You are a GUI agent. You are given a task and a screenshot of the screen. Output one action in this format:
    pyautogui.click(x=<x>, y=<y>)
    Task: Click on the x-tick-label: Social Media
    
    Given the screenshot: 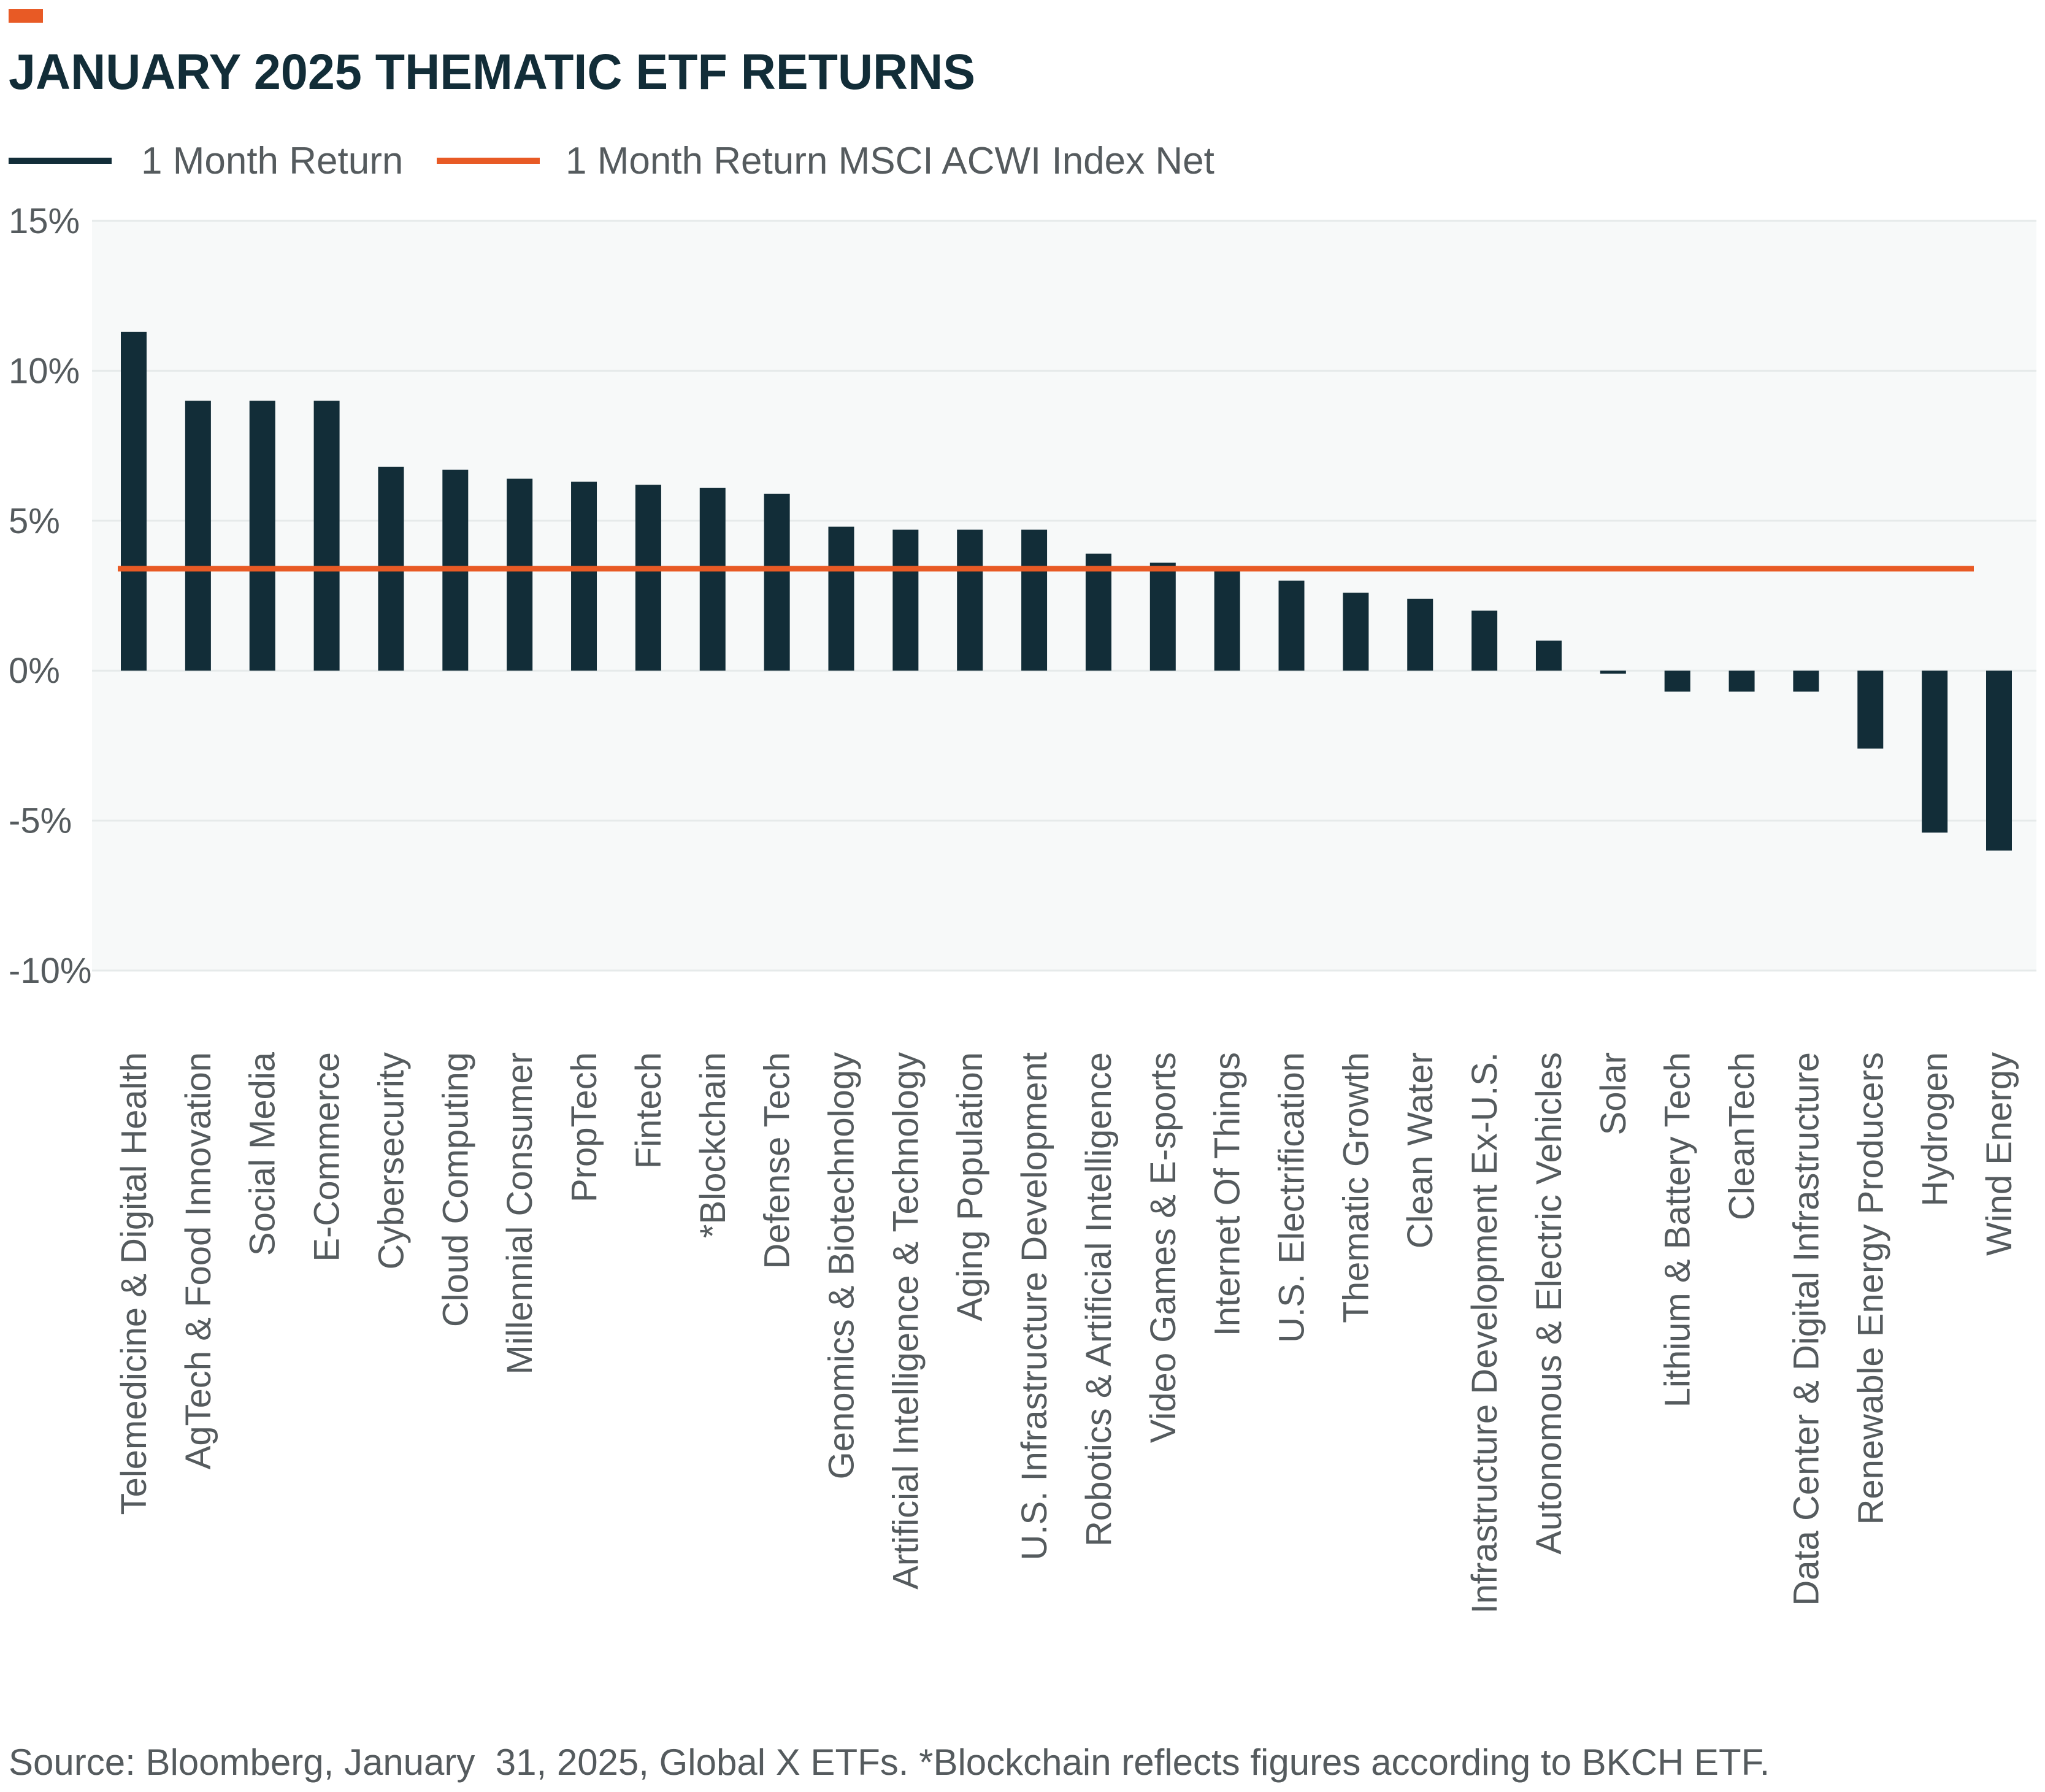 What is the action you would take?
    pyautogui.click(x=263, y=1154)
    